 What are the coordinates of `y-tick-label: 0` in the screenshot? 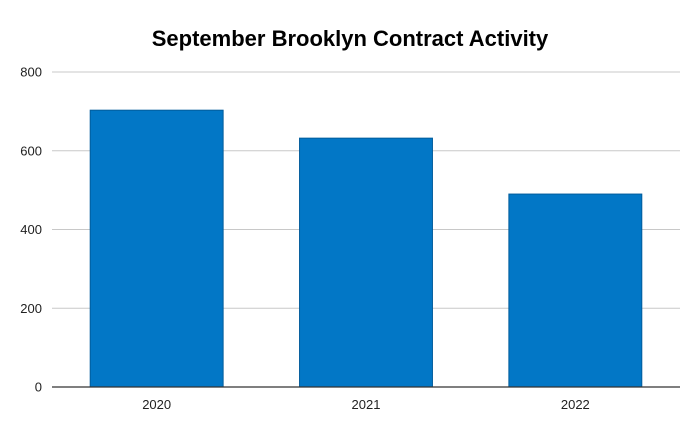 It's located at (38, 387).